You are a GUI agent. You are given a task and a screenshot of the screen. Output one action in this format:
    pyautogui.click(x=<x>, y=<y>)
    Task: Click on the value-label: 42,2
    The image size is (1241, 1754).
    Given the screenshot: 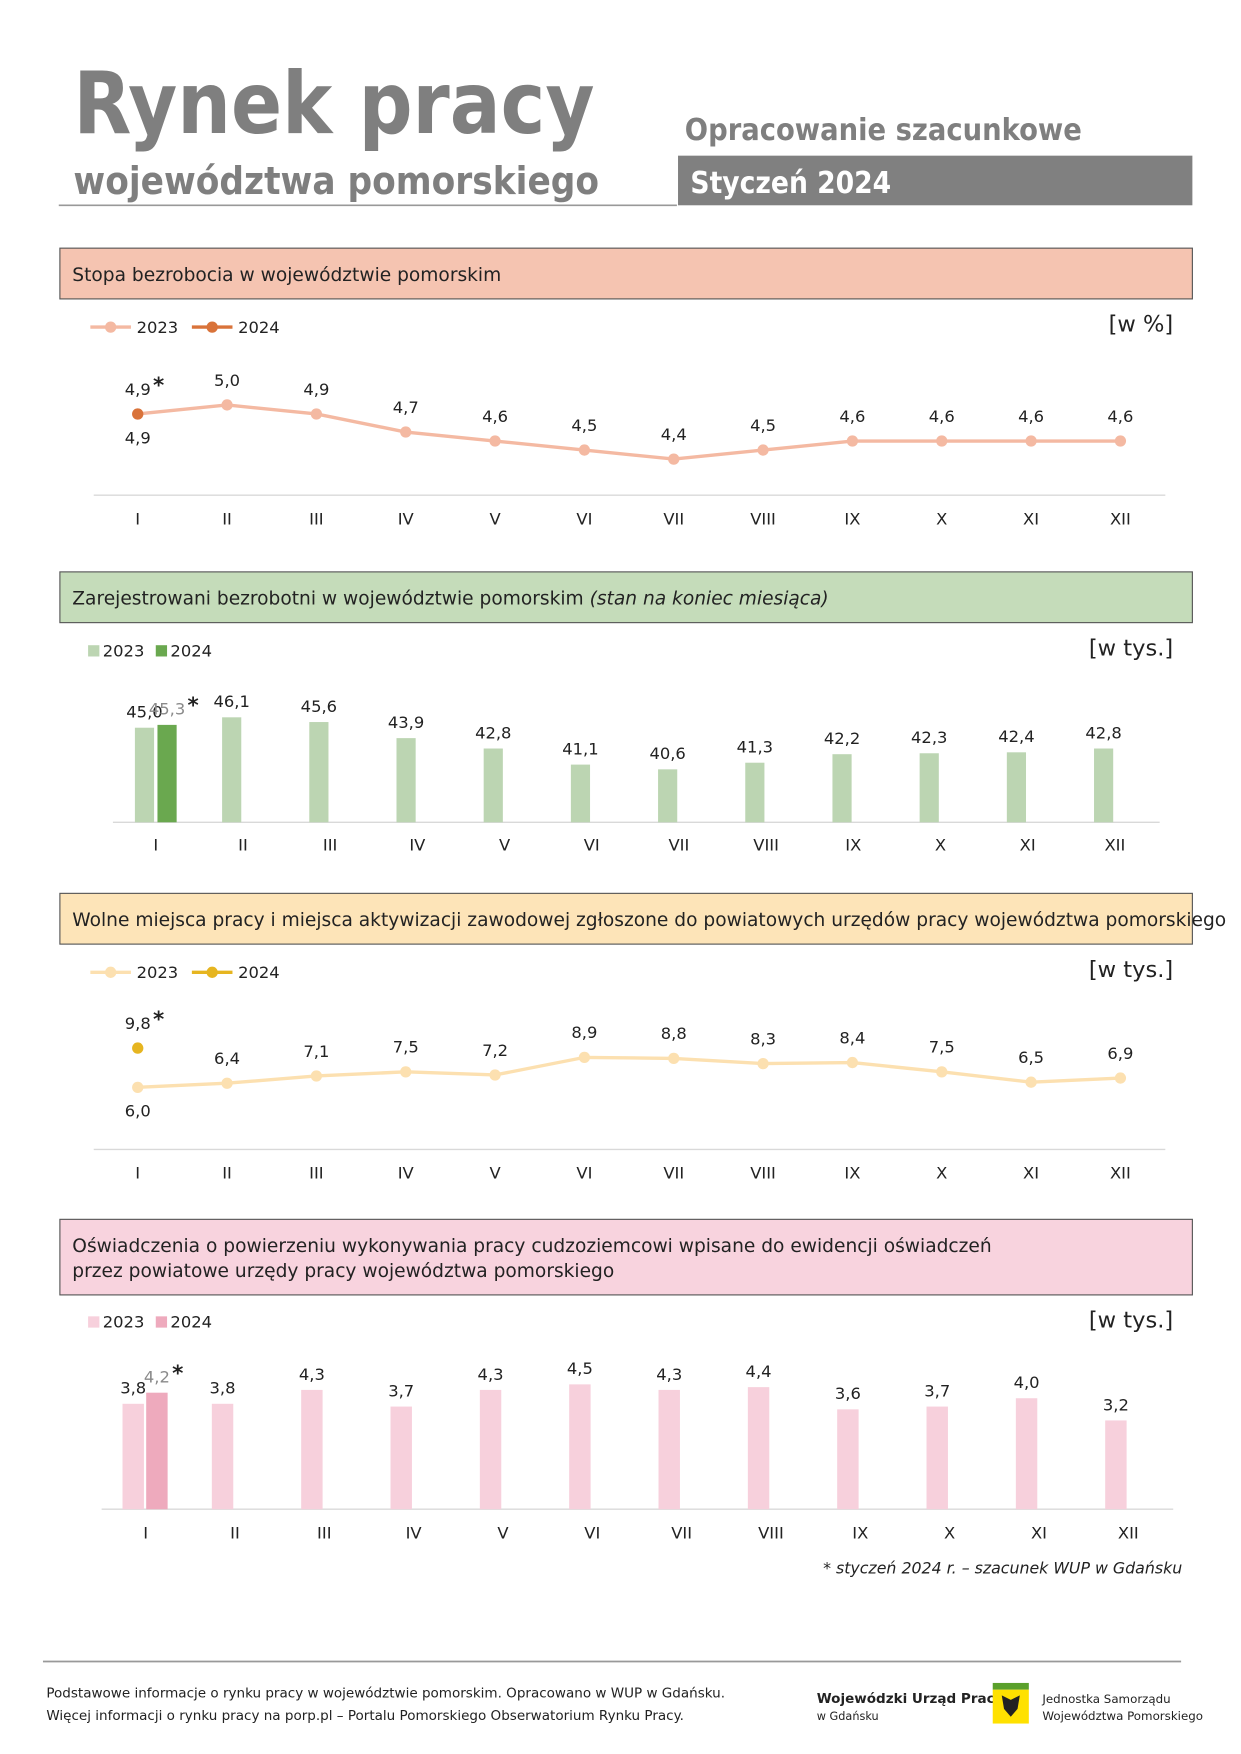 What is the action you would take?
    pyautogui.click(x=842, y=738)
    